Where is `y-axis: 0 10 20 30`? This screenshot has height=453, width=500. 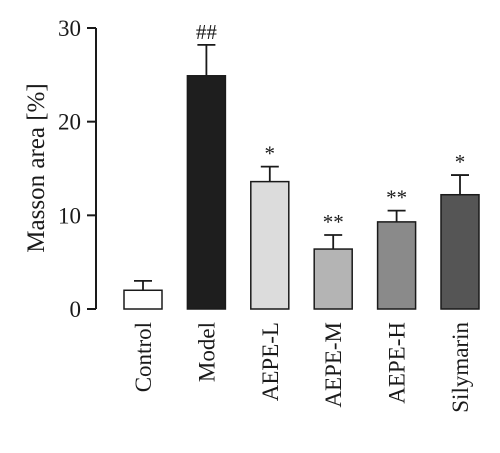
y-axis: 0 10 20 30 is located at coordinates (77, 169).